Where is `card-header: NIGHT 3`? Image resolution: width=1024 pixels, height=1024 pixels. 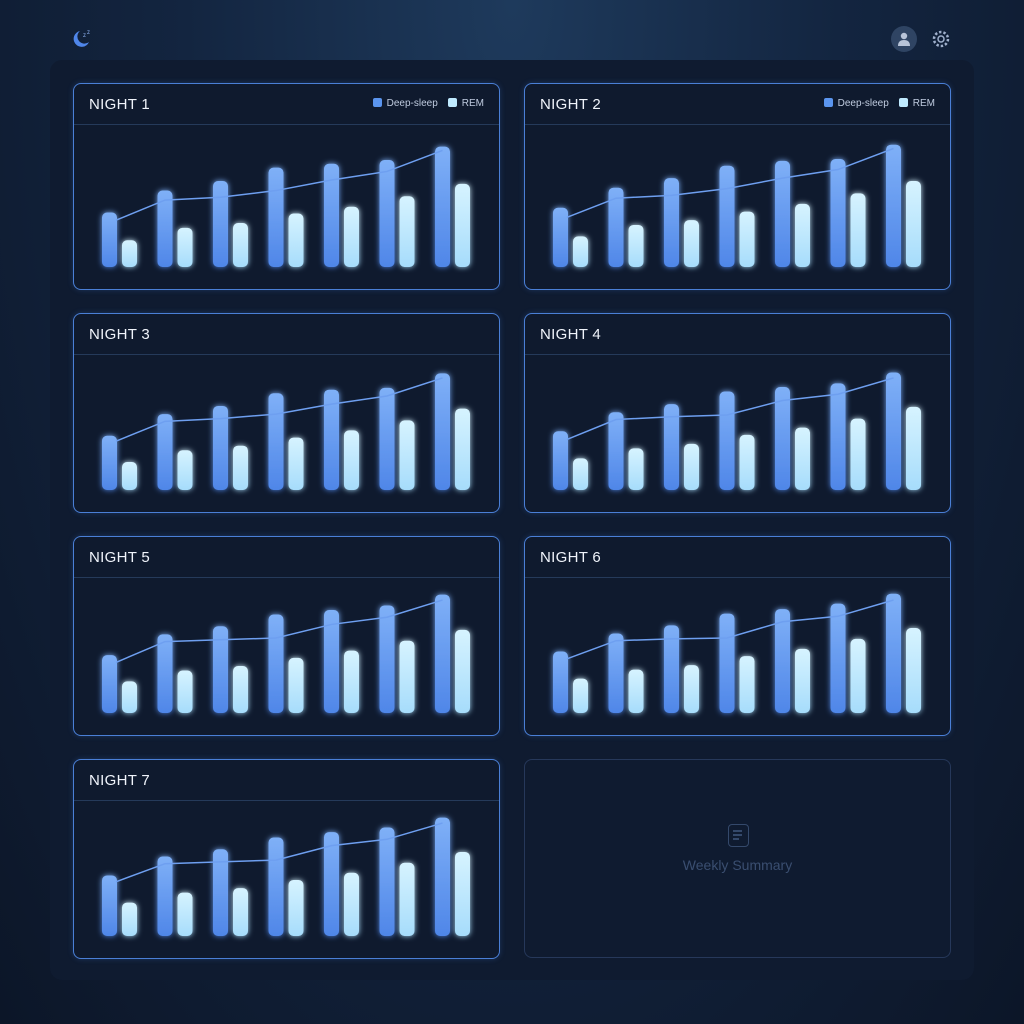 card-header: NIGHT 3 is located at coordinates (286, 334).